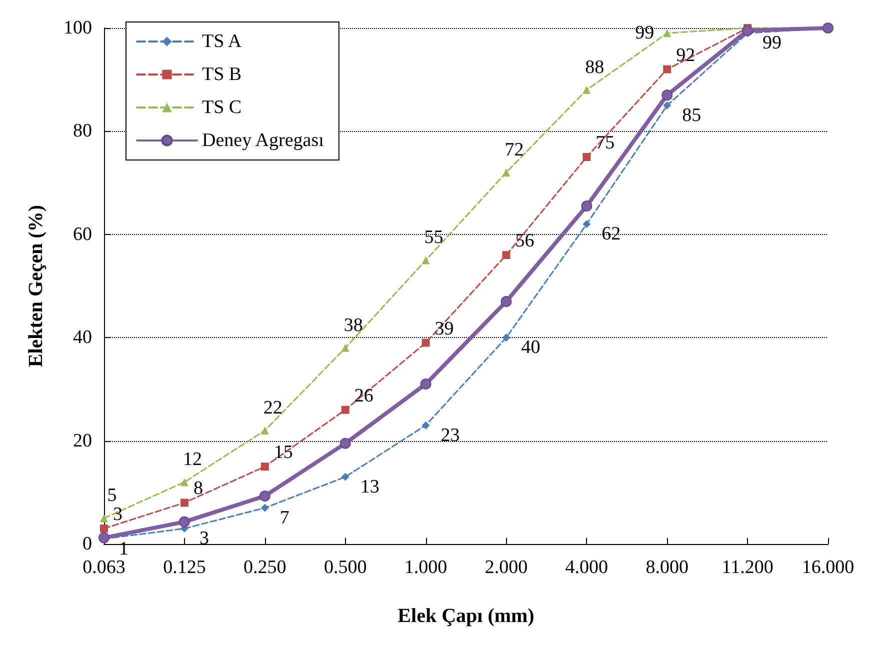  What do you see at coordinates (605, 143) in the screenshot?
I see `data-label: 75` at bounding box center [605, 143].